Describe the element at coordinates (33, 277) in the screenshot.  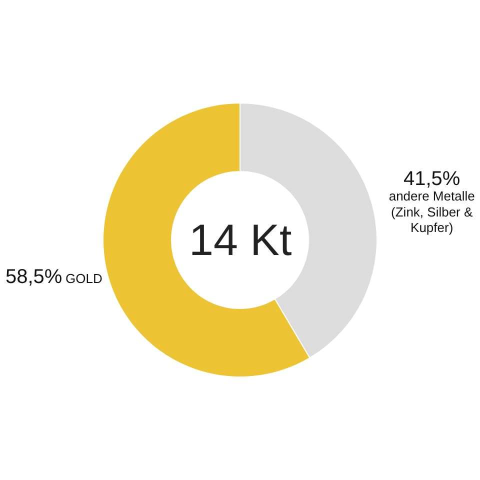
I see `data-label: 58,5%` at that location.